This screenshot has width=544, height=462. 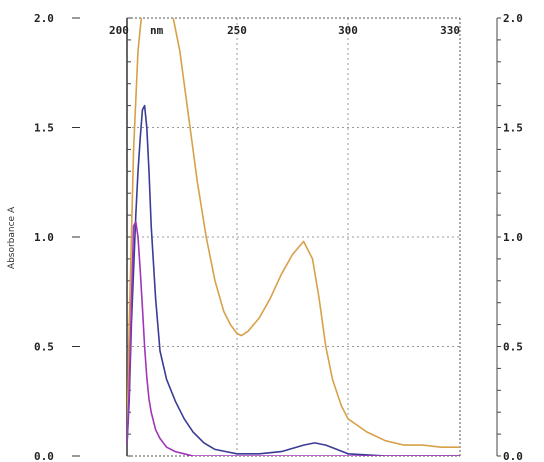 I want to click on right-y-tick-label: 1.5, so click(x=513, y=128).